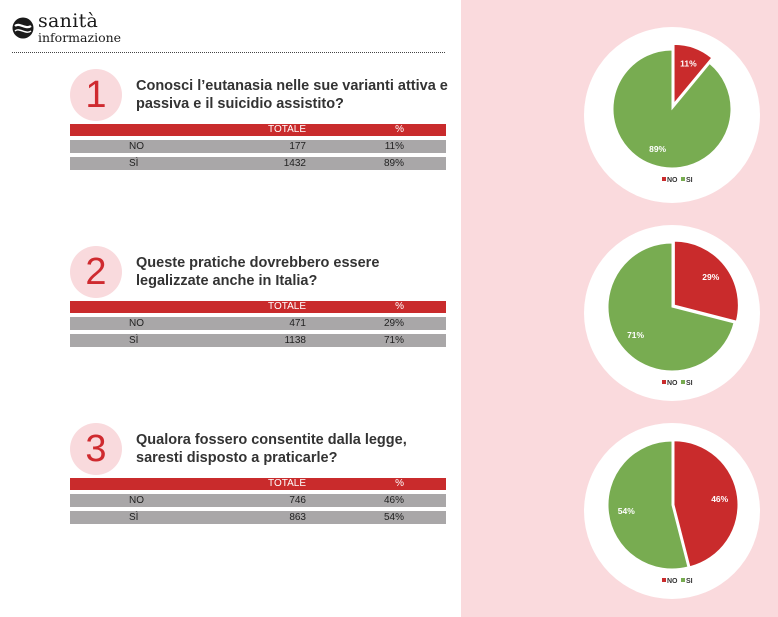 Image resolution: width=778 pixels, height=617 pixels. What do you see at coordinates (710, 277) in the screenshot?
I see `pie-slice-label: 29%` at bounding box center [710, 277].